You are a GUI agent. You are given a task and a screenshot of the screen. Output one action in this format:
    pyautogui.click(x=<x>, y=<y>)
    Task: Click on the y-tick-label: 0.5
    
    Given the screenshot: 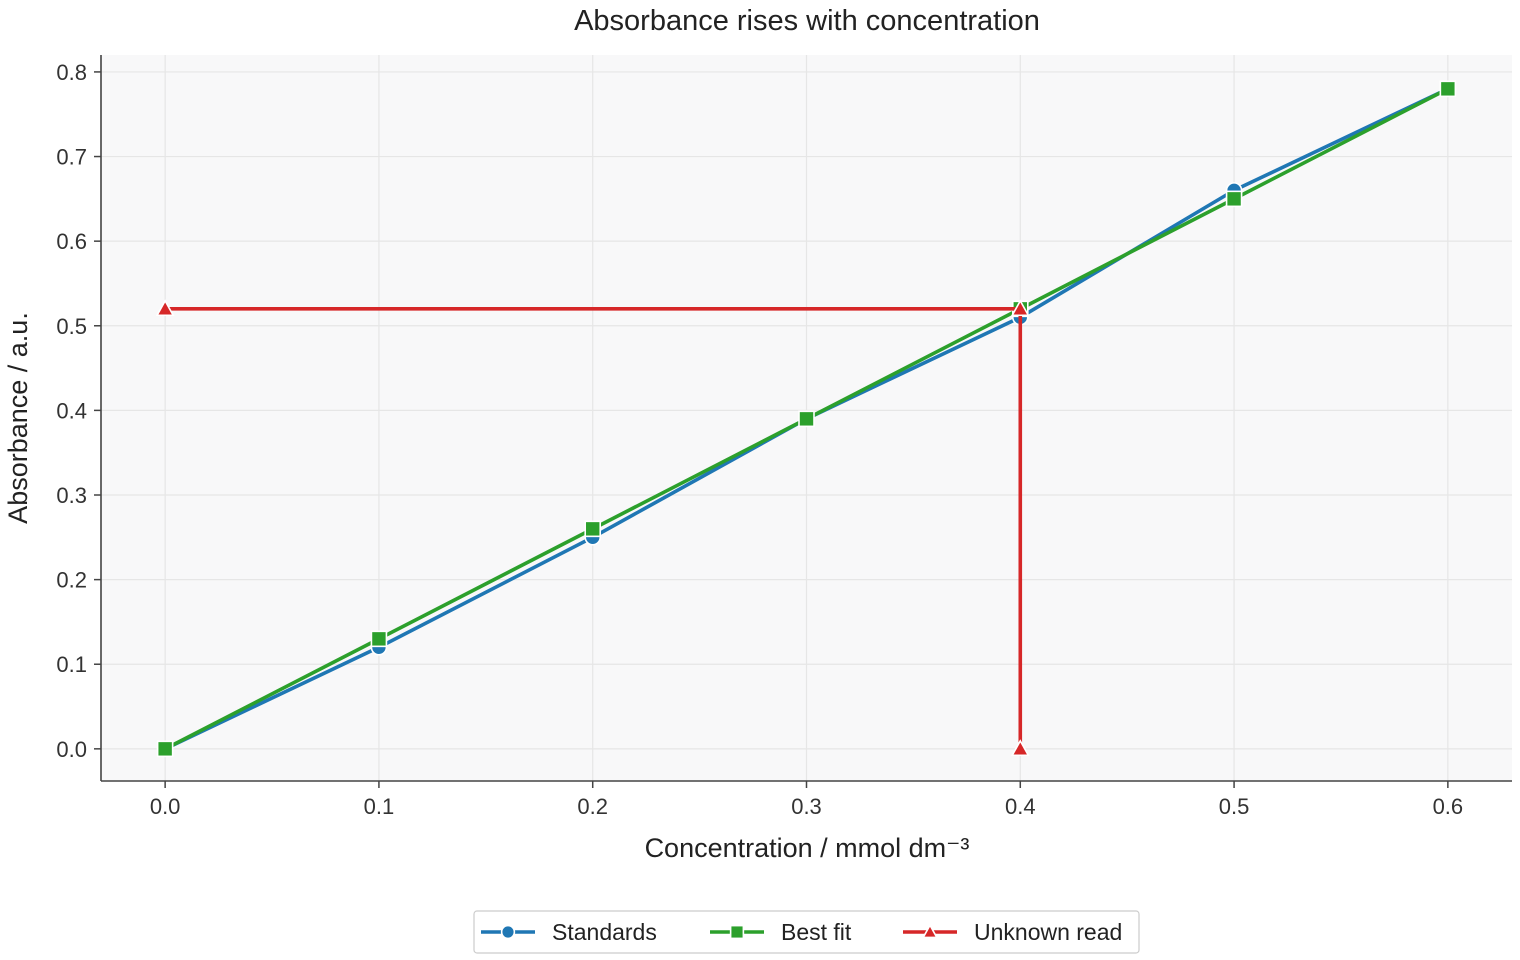 What is the action you would take?
    pyautogui.click(x=71, y=326)
    